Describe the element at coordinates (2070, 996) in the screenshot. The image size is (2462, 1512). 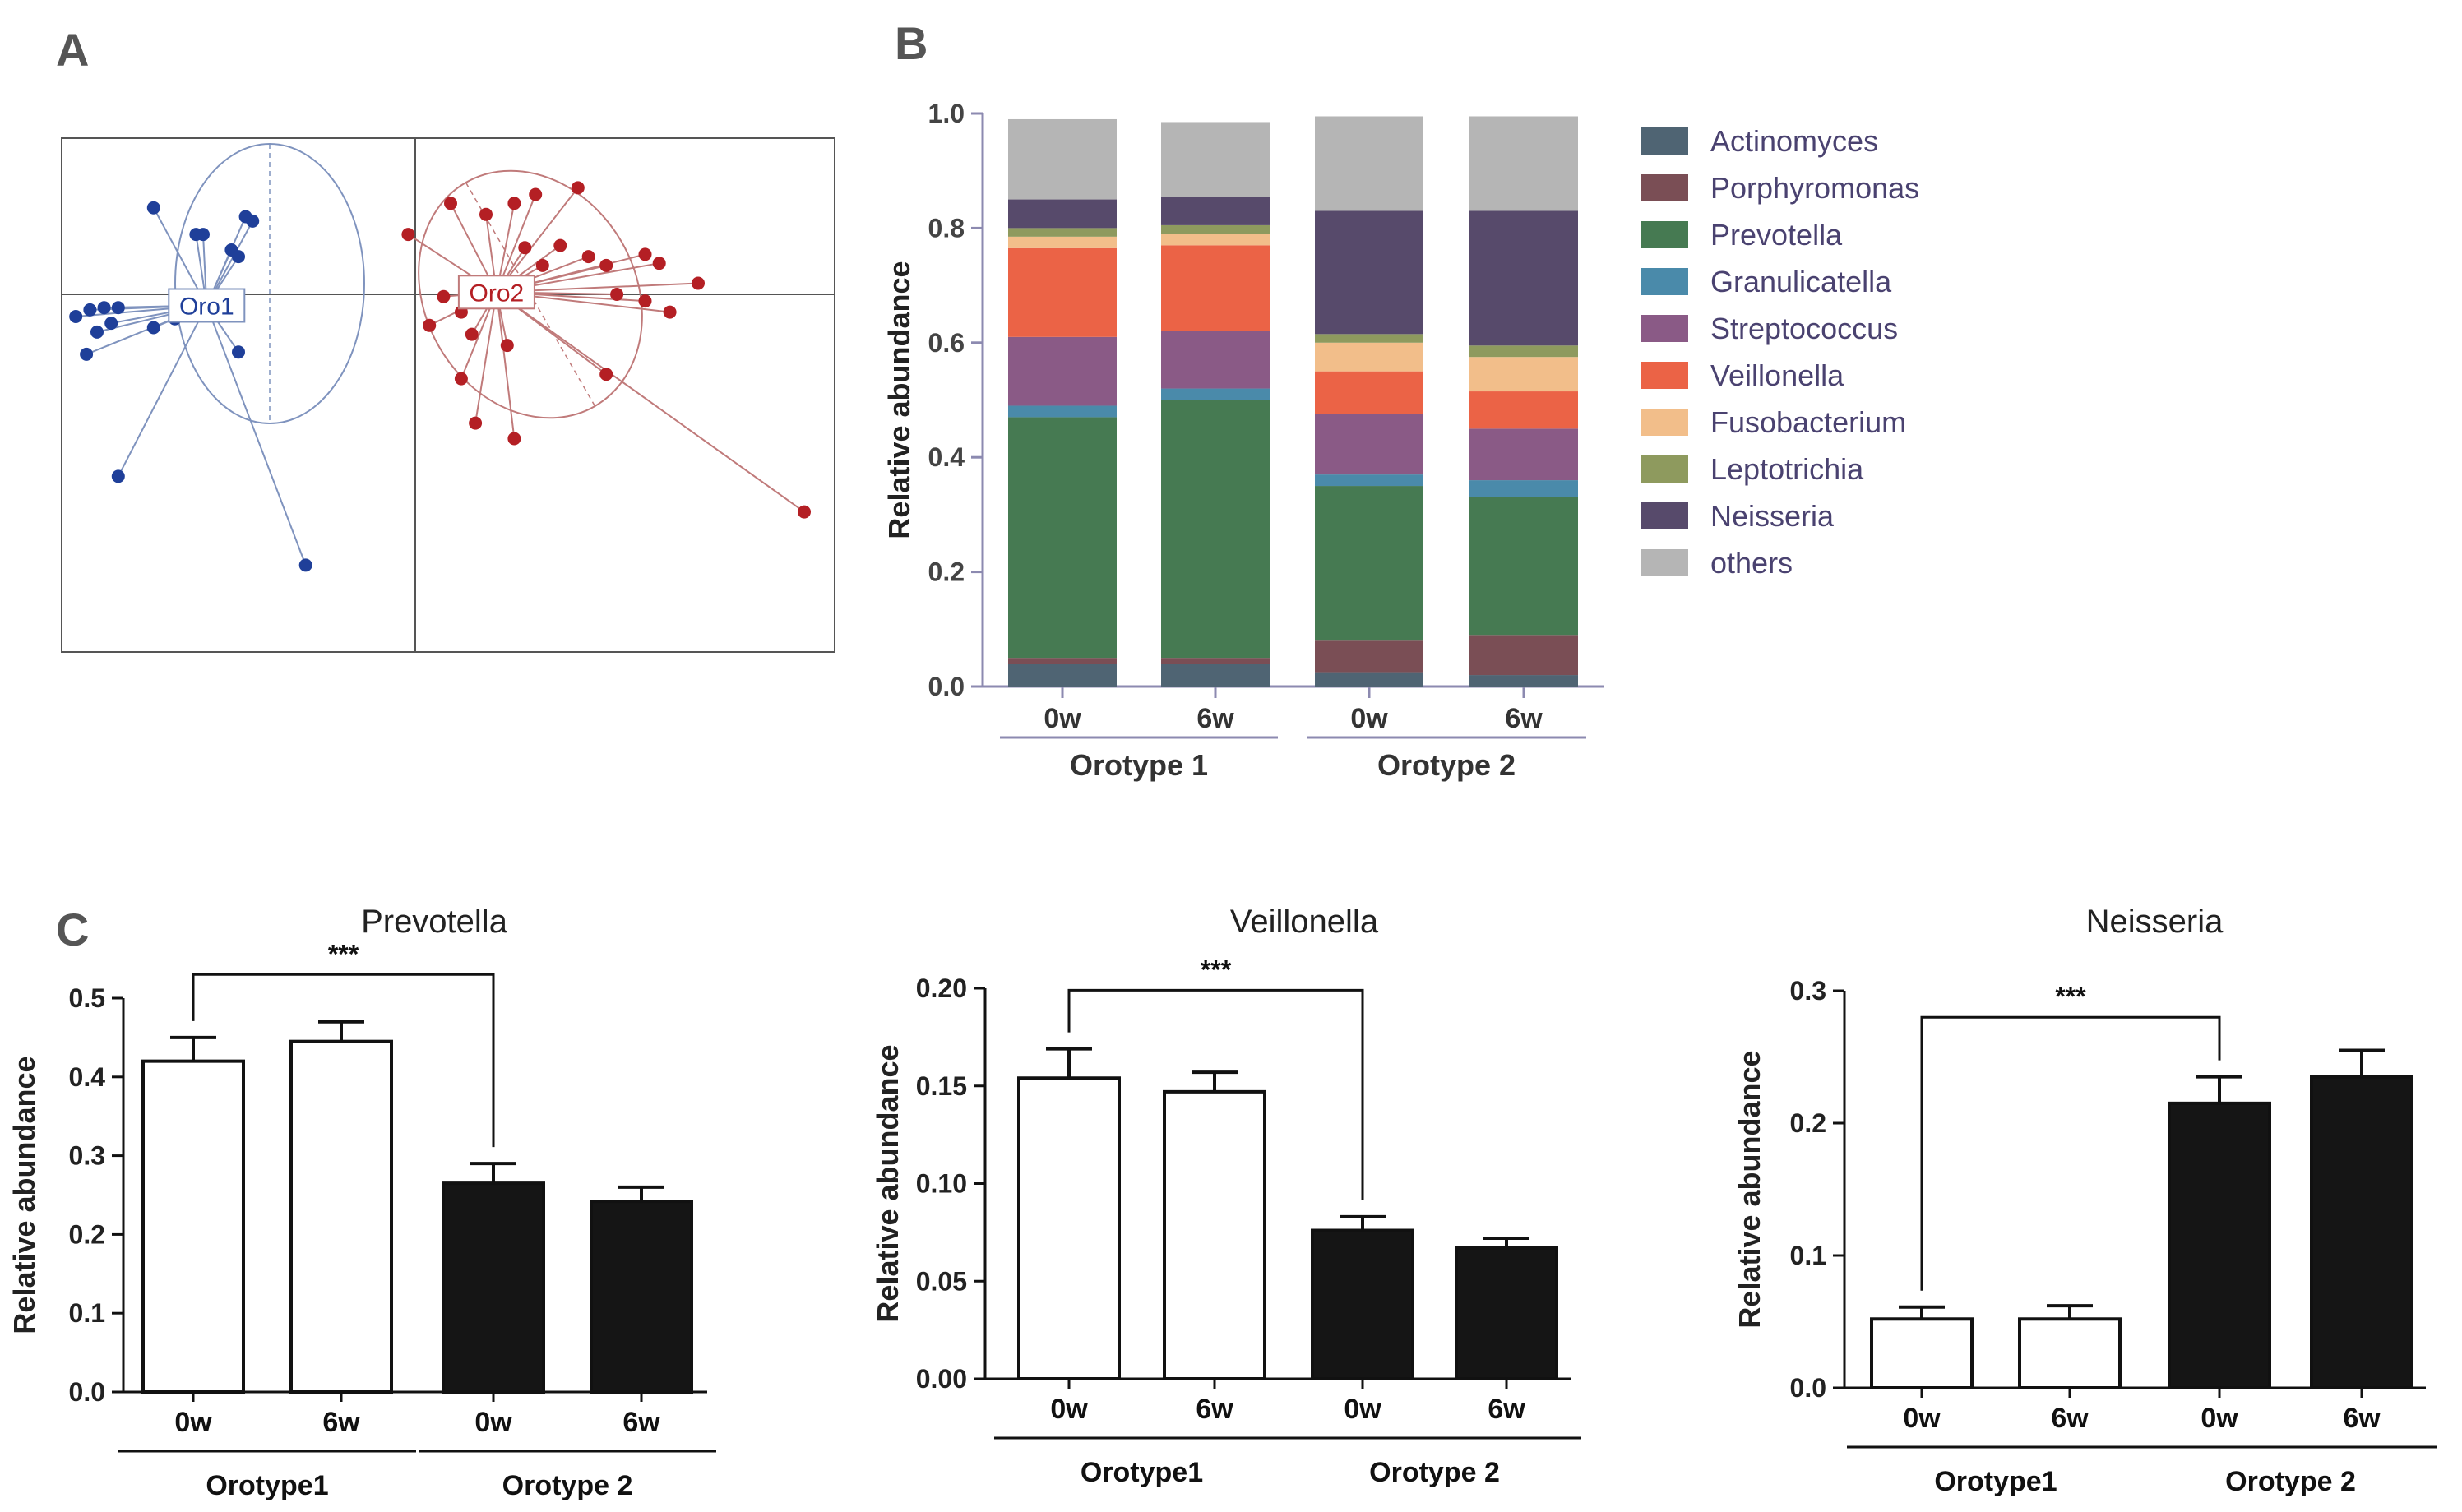
I see `significance-label: ***` at that location.